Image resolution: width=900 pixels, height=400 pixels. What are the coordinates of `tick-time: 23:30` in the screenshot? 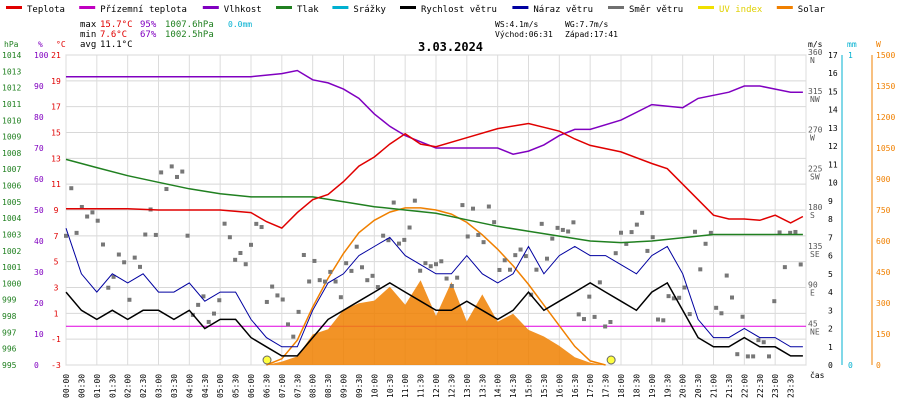 It's located at (791, 386).